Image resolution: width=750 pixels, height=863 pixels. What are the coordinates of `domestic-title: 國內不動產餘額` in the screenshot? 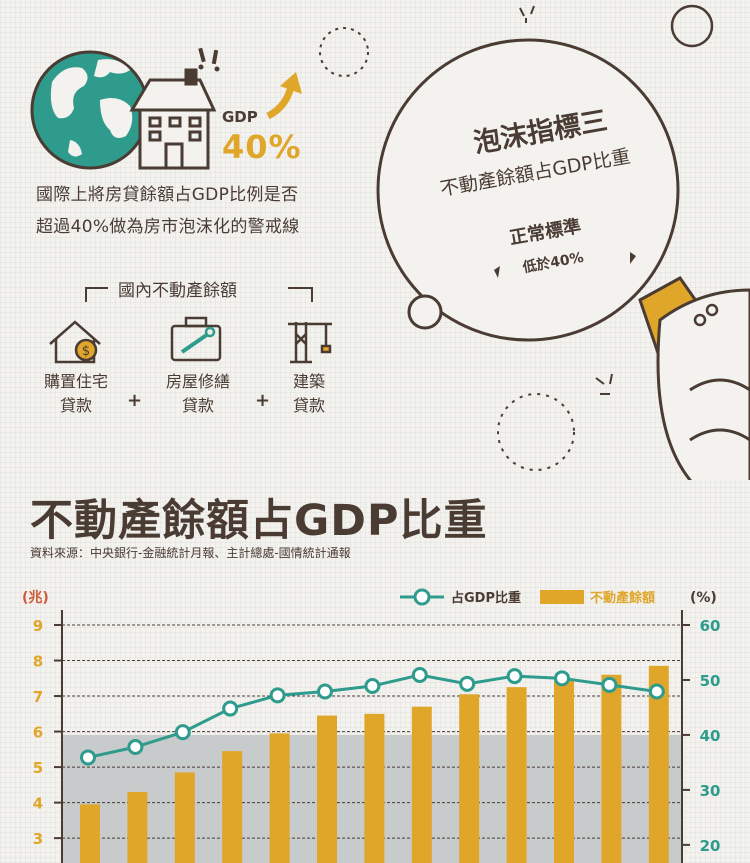 It's located at (177, 291).